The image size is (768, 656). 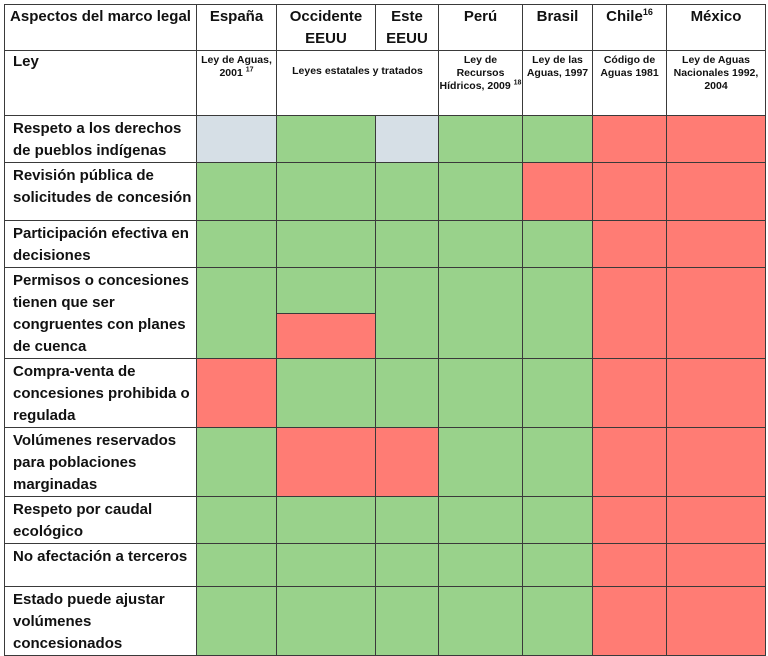 I want to click on table-row: Respeto por caudal ecológico, so click(x=385, y=520).